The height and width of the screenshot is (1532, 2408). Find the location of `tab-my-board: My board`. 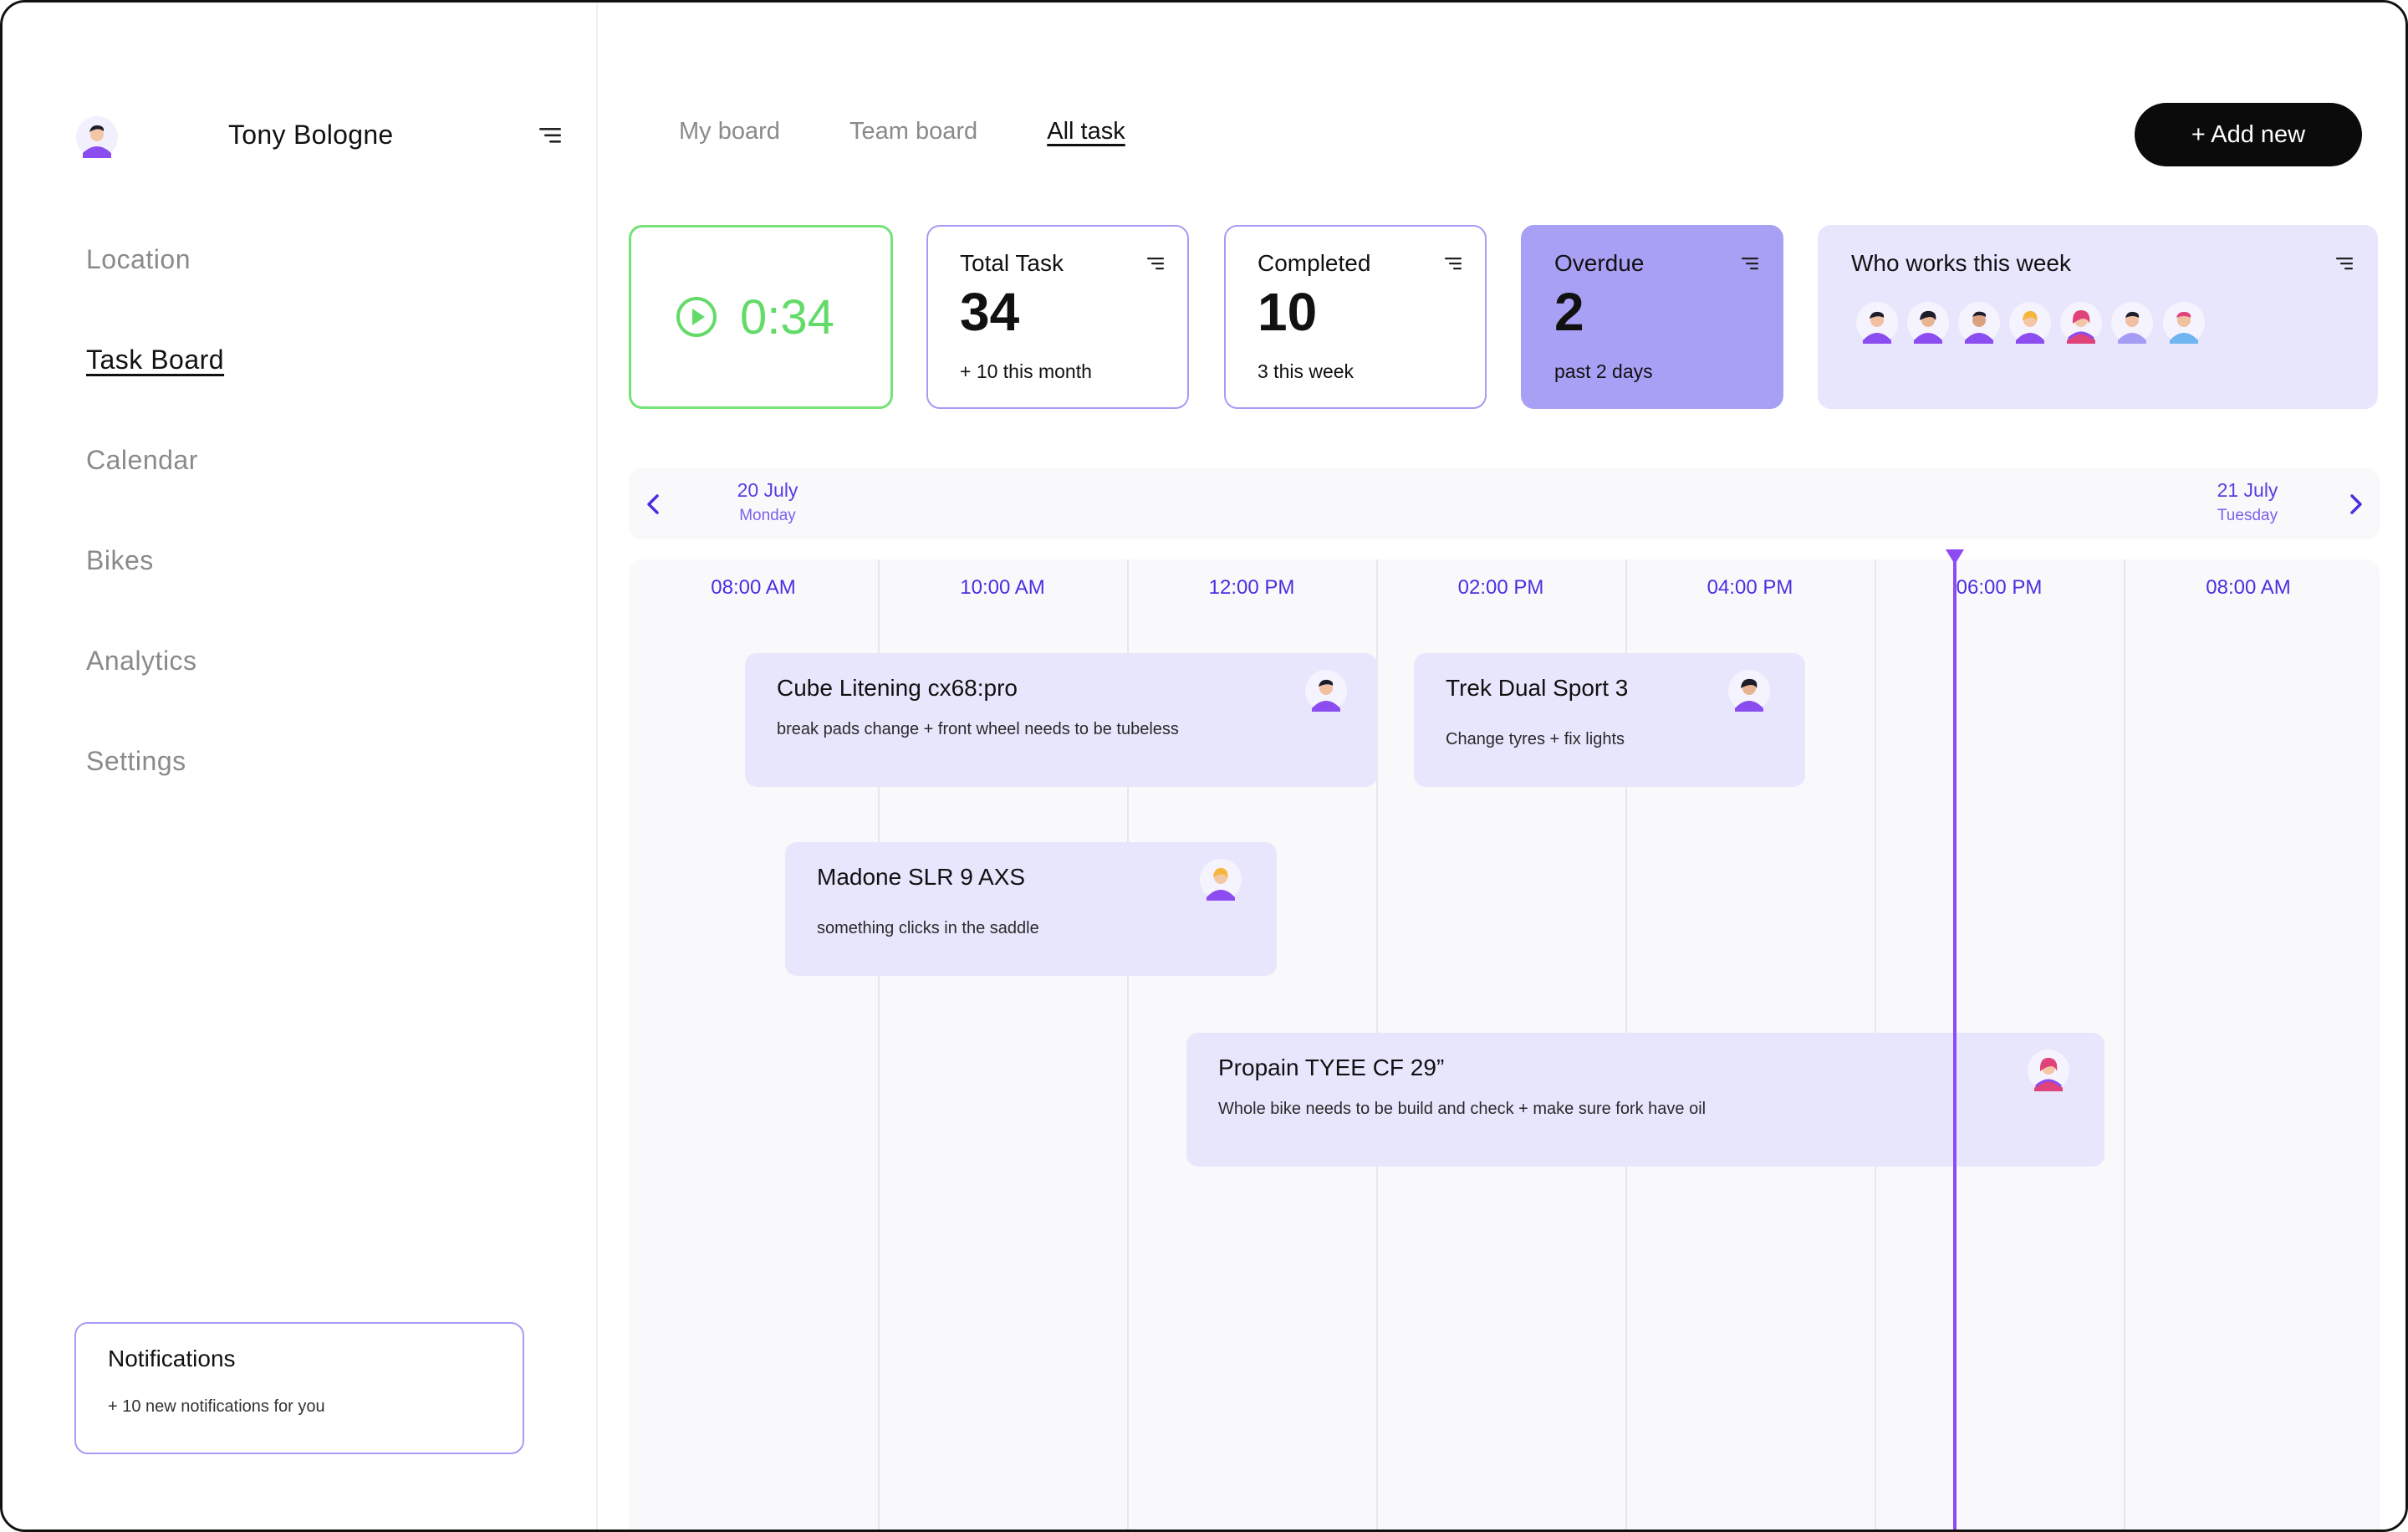

tab-my-board: My board is located at coordinates (729, 131).